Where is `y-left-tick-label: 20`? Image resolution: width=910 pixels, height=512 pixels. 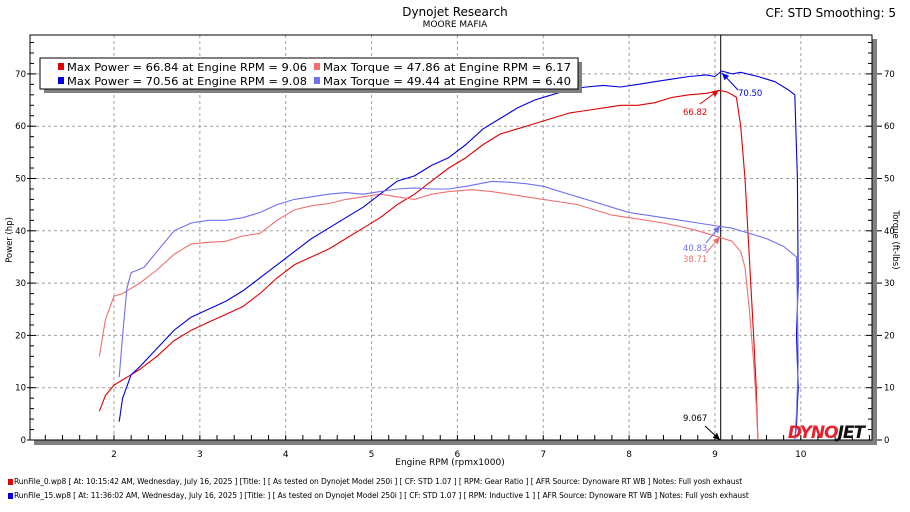
y-left-tick-label: 20 is located at coordinates (20, 336).